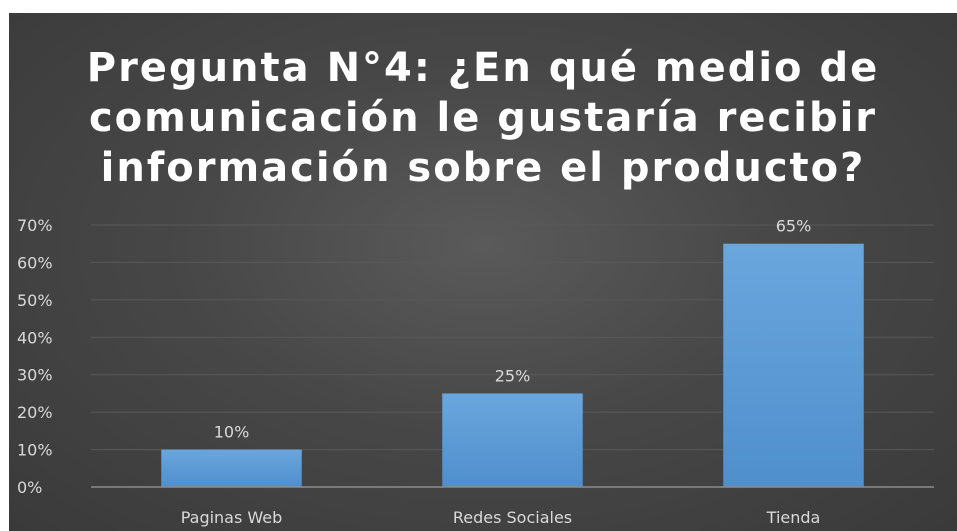 This screenshot has width=957, height=531. What do you see at coordinates (35, 412) in the screenshot?
I see `y-tick-label: 20%` at bounding box center [35, 412].